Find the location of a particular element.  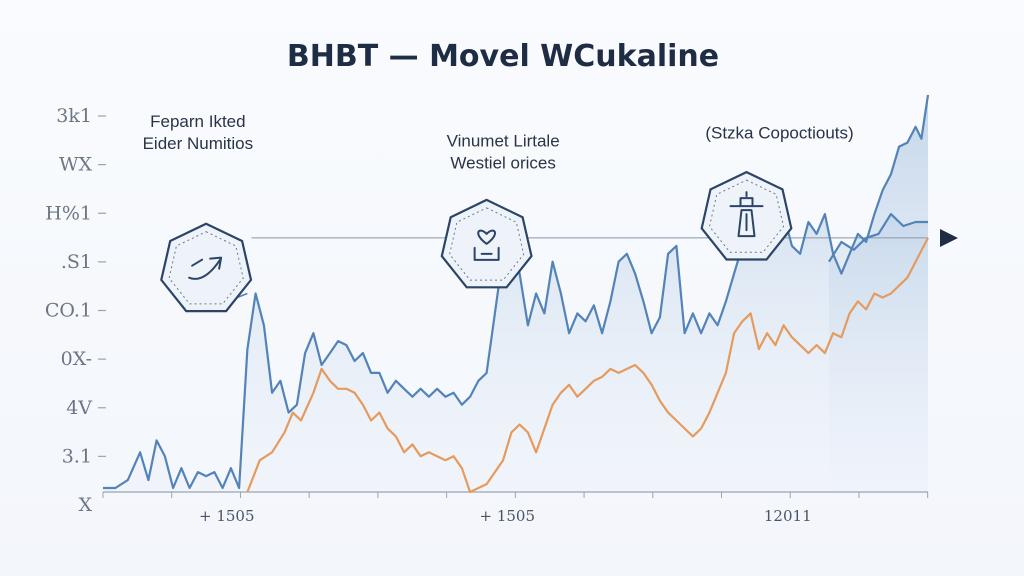

annotation: (Stzka Copoctiouts) is located at coordinates (777, 192).